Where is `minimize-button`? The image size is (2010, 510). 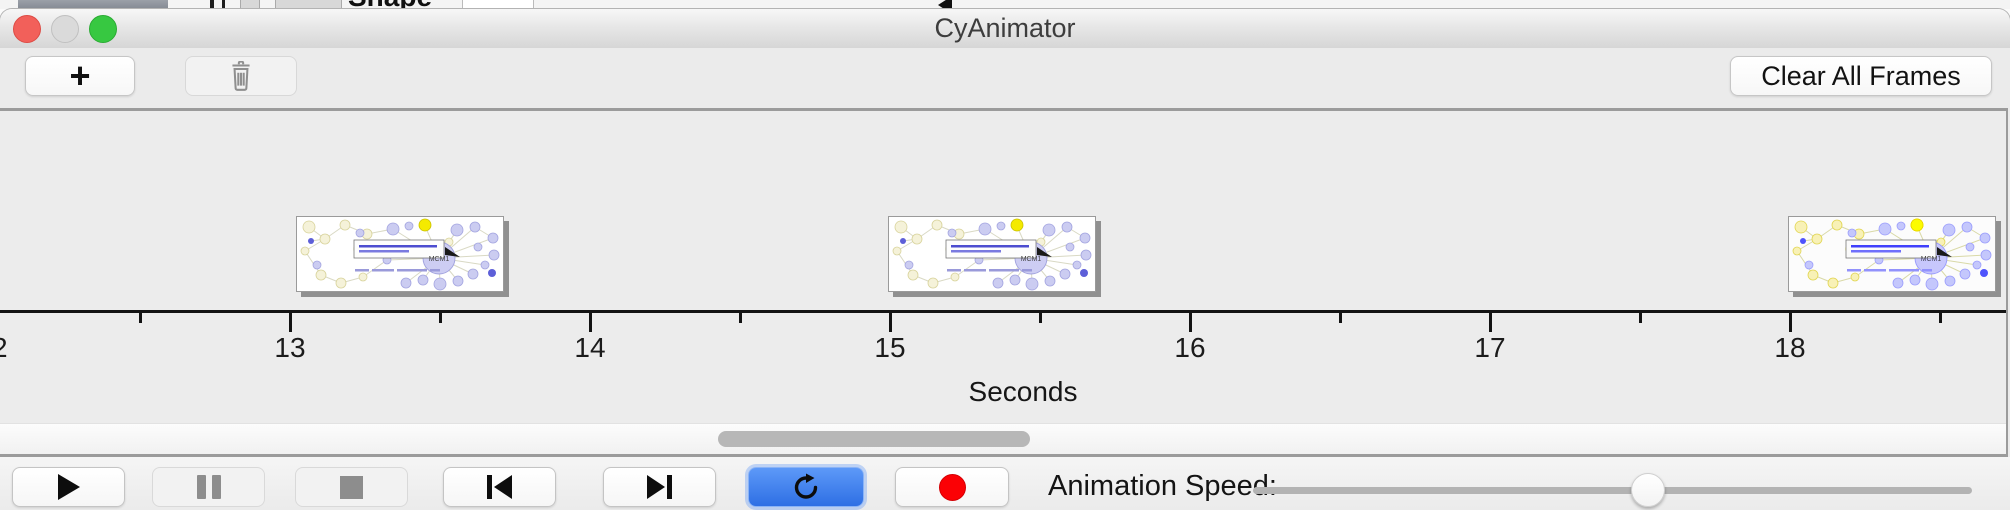
minimize-button is located at coordinates (65, 29).